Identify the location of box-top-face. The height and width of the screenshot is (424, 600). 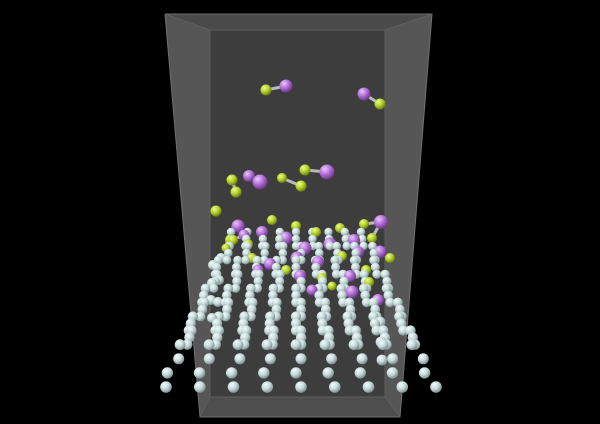
(298, 22).